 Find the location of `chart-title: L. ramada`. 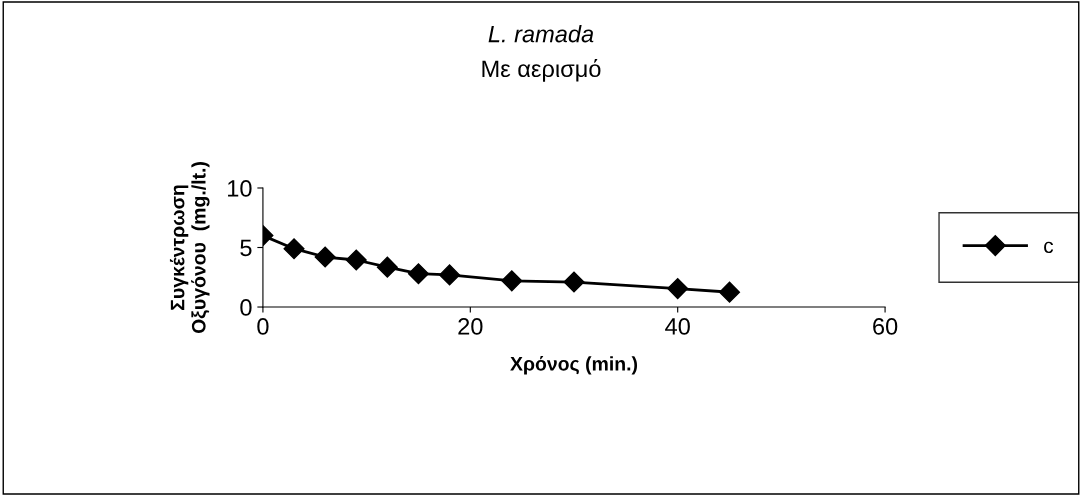

chart-title: L. ramada is located at coordinates (541, 34).